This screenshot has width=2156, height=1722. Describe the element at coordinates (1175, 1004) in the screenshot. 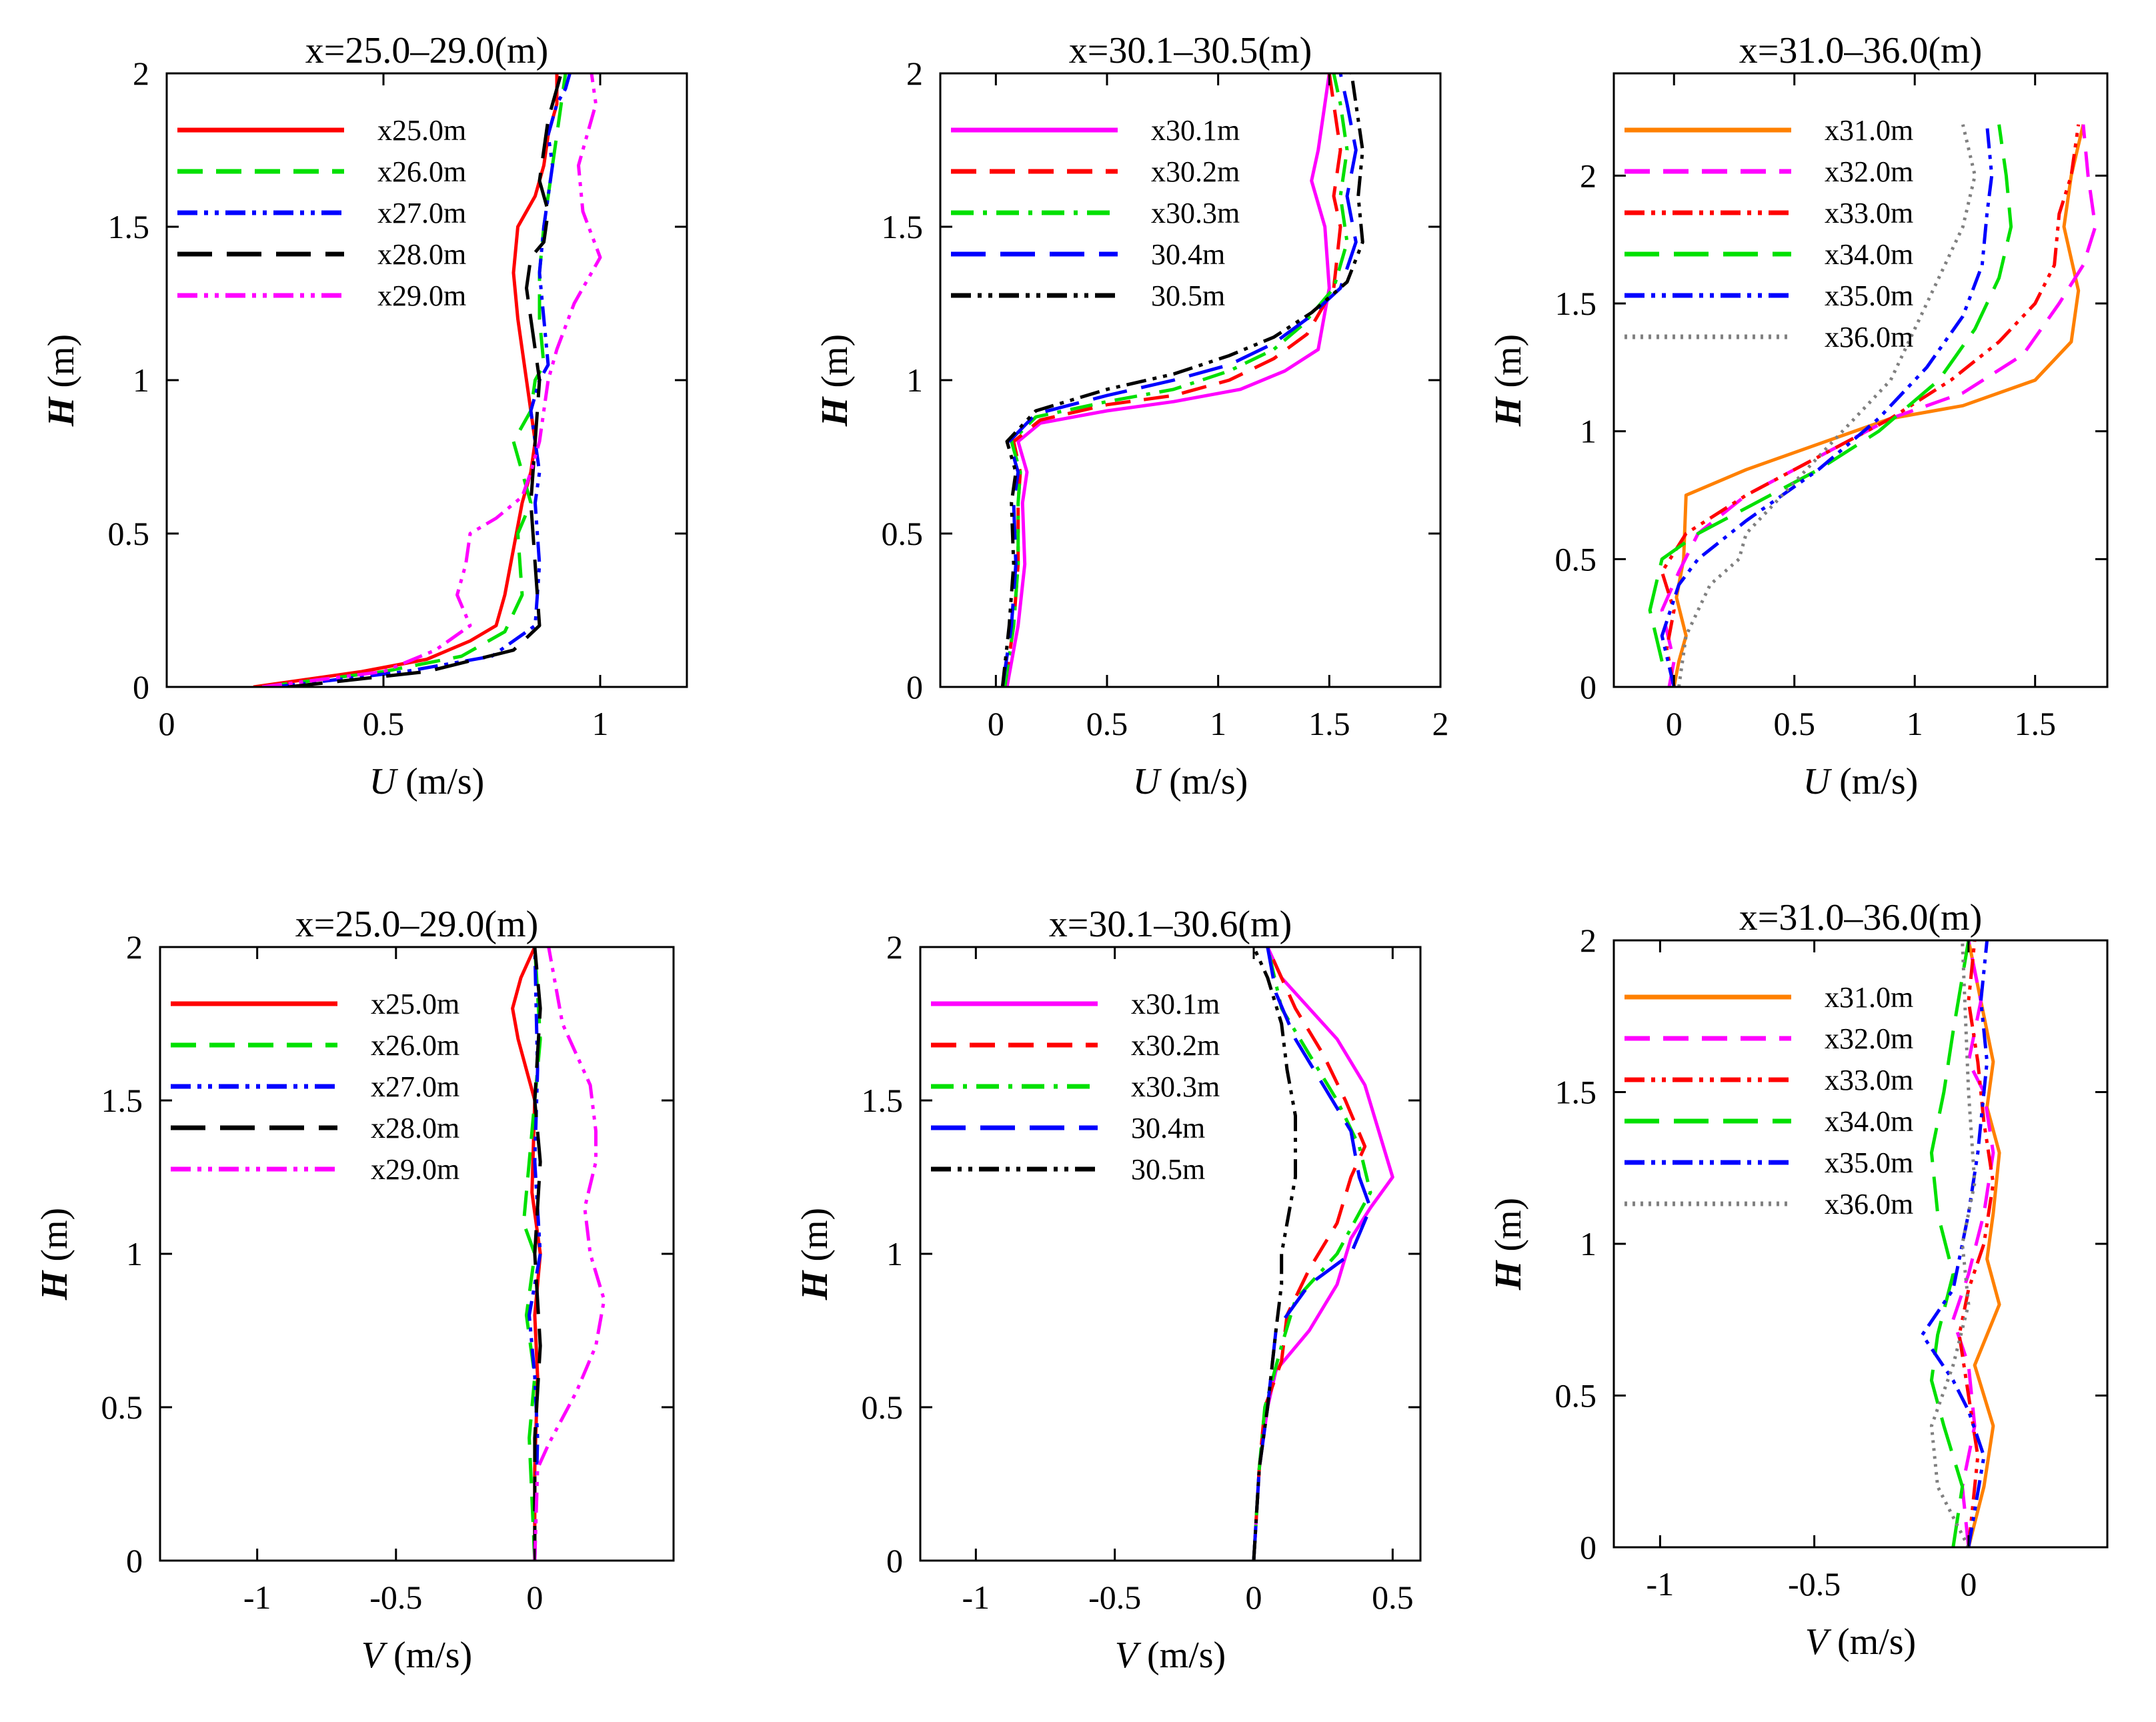

I see `legend-label: x30.1m` at that location.